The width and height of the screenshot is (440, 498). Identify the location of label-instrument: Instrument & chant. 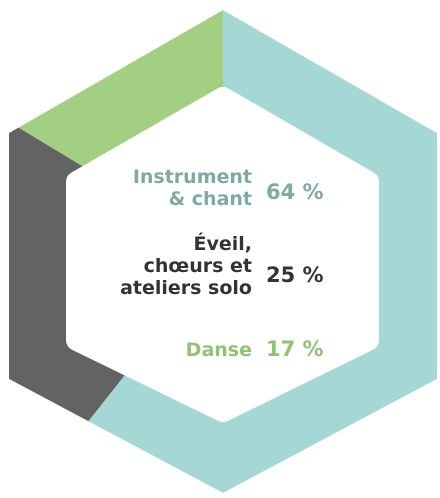
(178, 188).